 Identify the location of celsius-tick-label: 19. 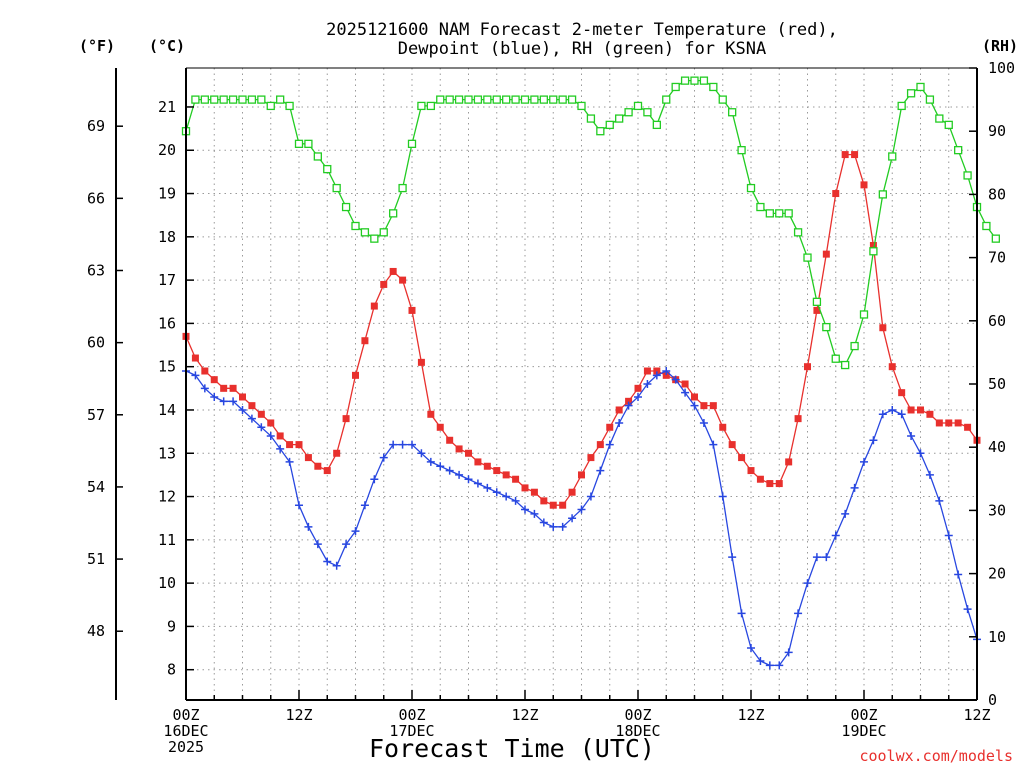
(167, 194).